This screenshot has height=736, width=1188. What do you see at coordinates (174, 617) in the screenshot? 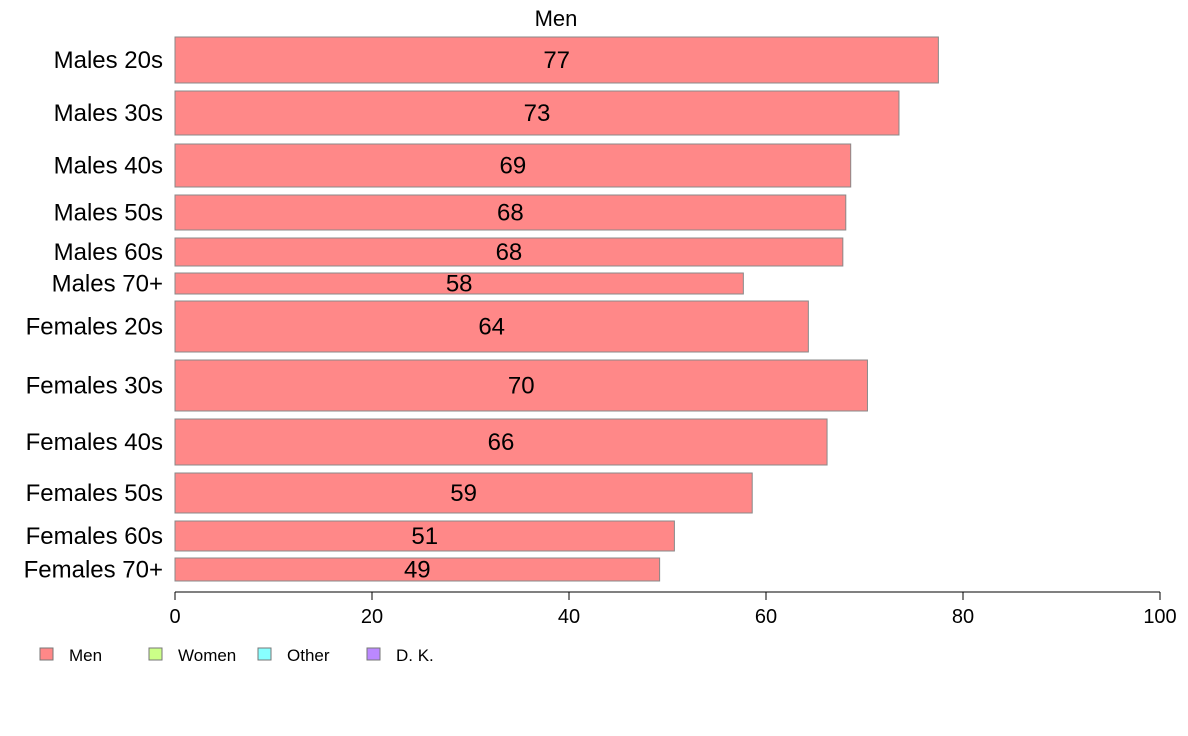
I see `x-tick-label: 0` at bounding box center [174, 617].